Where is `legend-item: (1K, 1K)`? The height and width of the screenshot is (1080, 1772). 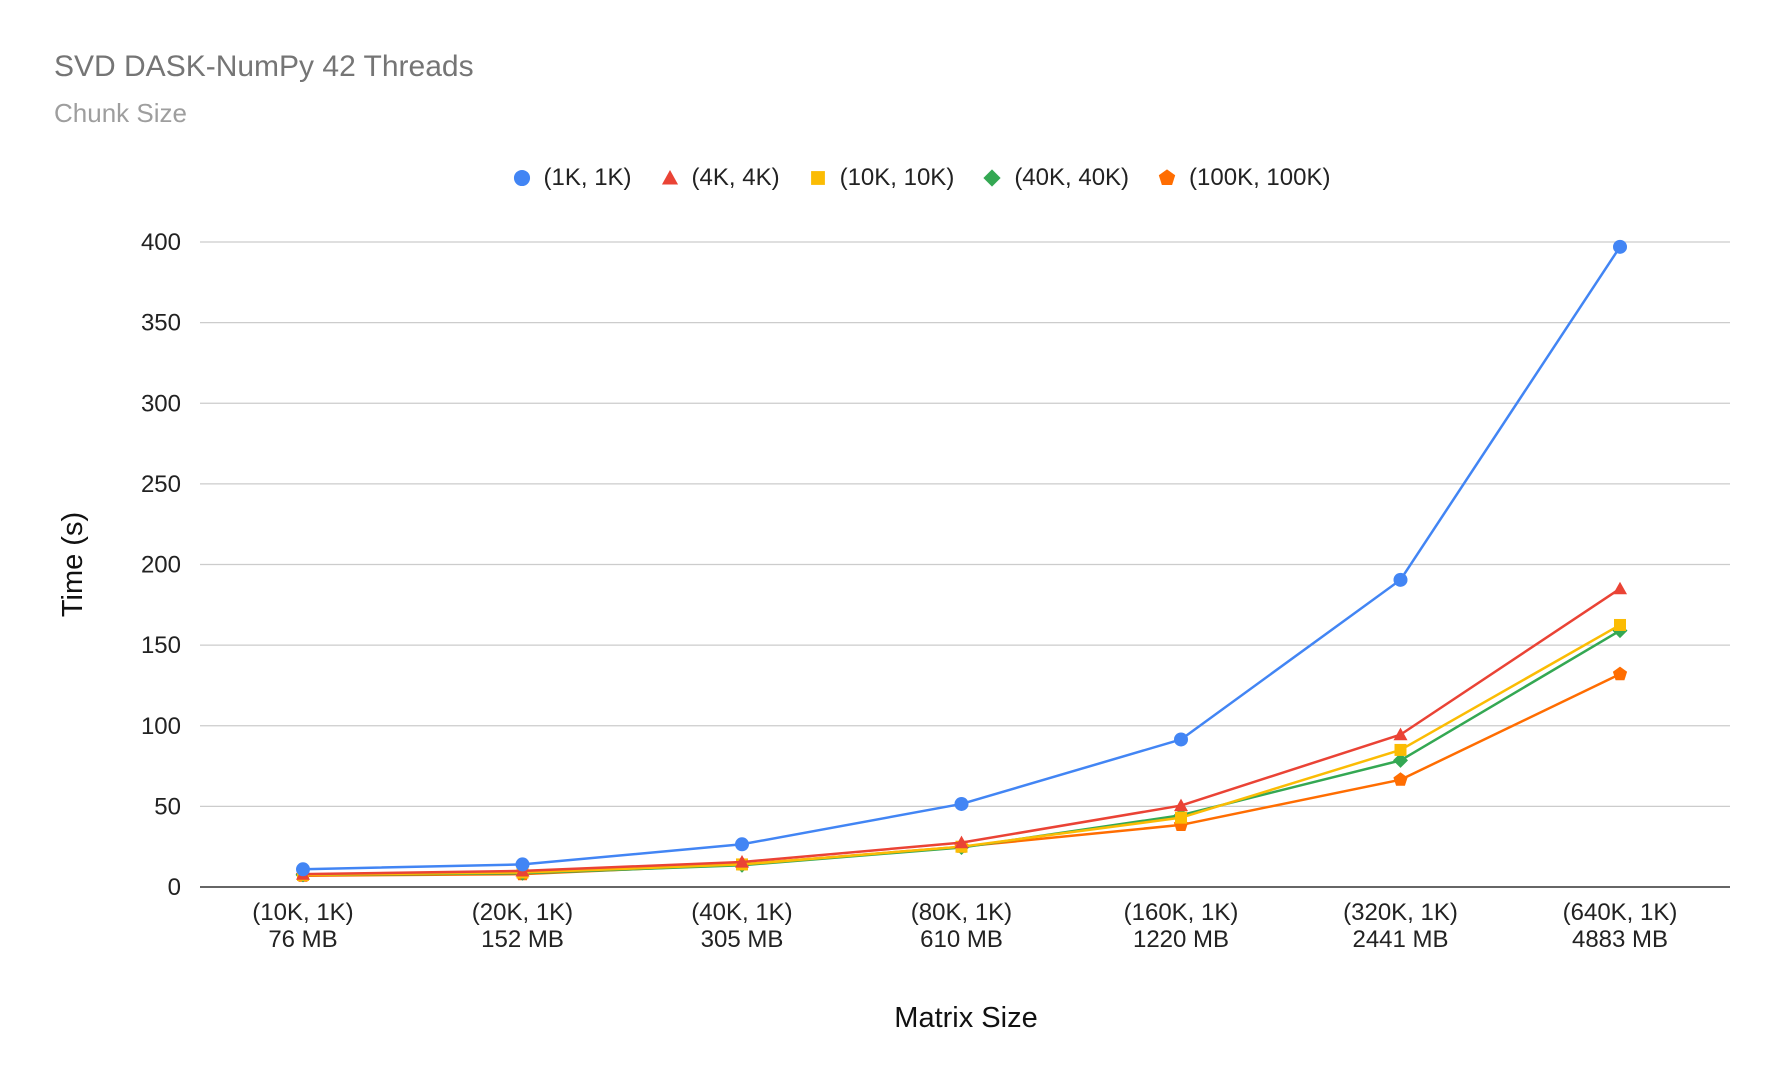 legend-item: (1K, 1K) is located at coordinates (572, 178).